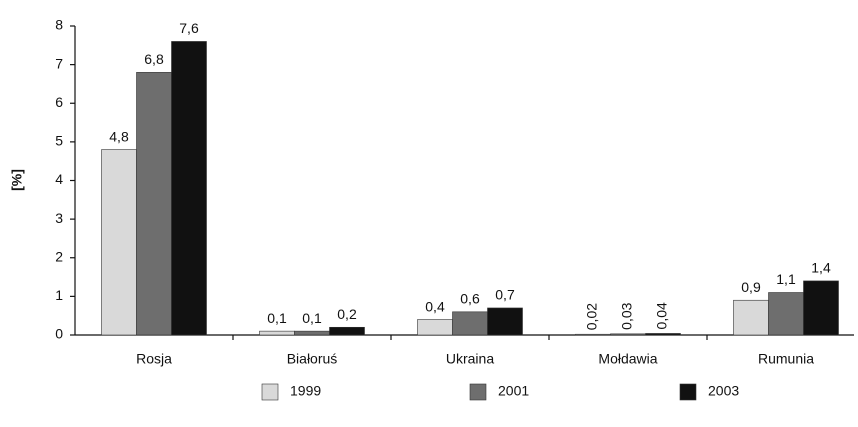  What do you see at coordinates (627, 315) in the screenshot?
I see `value-label: 0,03` at bounding box center [627, 315].